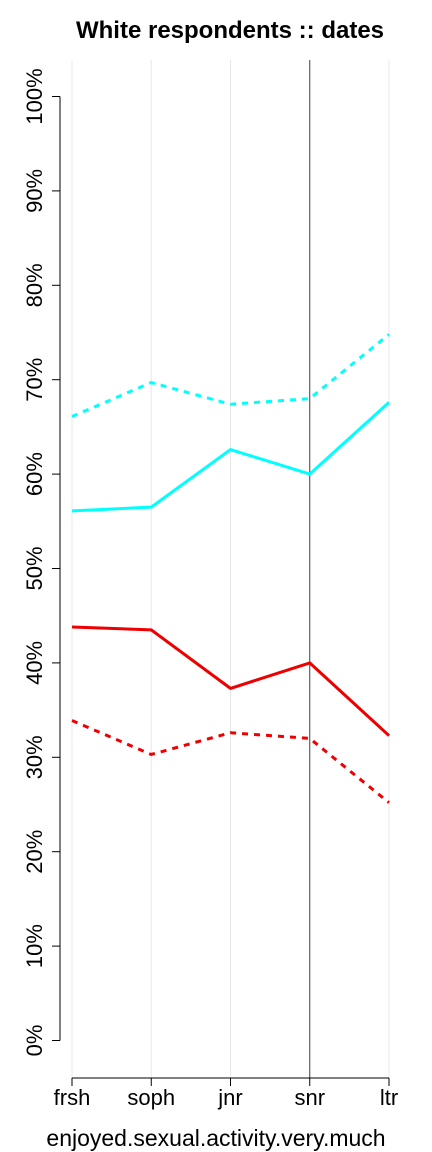  Describe the element at coordinates (34, 380) in the screenshot. I see `y-tick-label-70: 70%` at that location.